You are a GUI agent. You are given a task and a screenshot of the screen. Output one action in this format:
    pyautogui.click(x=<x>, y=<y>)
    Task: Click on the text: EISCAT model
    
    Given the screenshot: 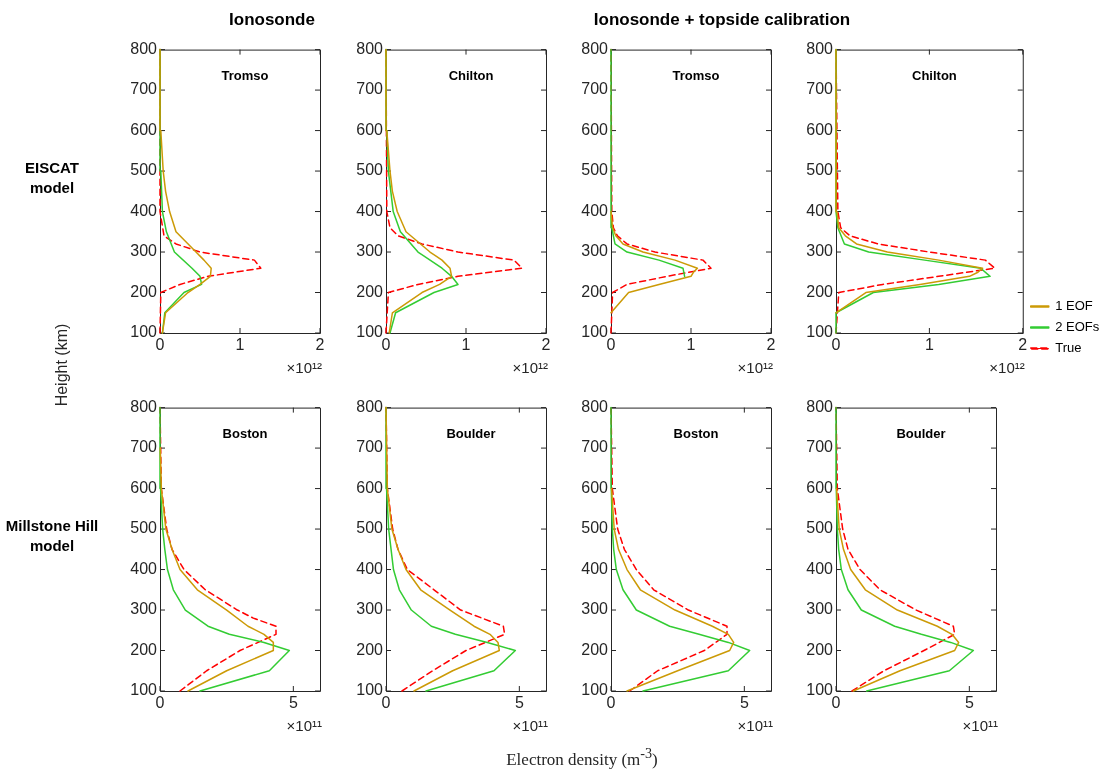 What is the action you would take?
    pyautogui.click(x=52, y=178)
    